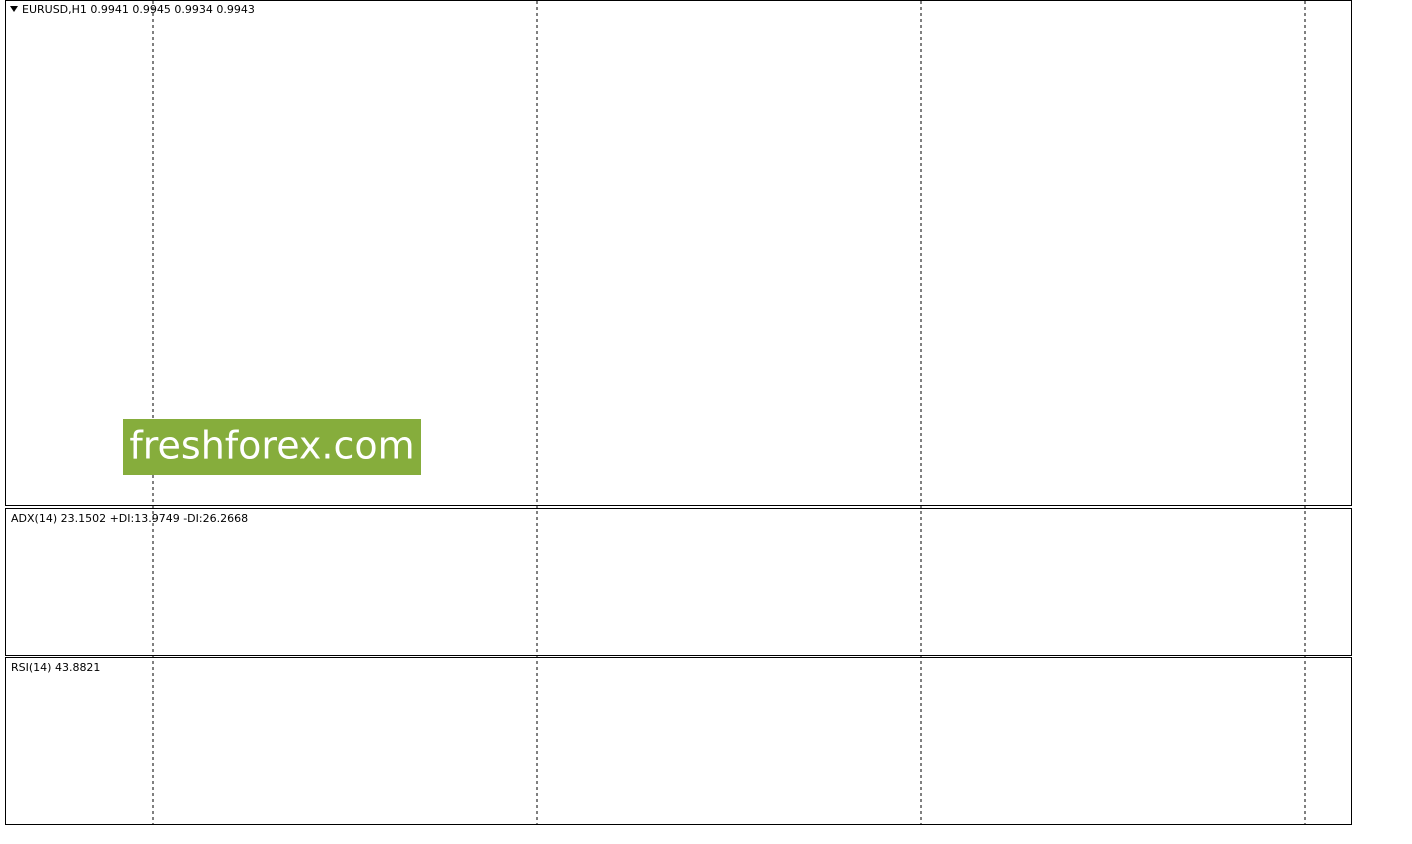 This screenshot has height=844, width=1412. Describe the element at coordinates (55, 667) in the screenshot. I see `rsi-title: RSI(14) 43.8821` at that location.